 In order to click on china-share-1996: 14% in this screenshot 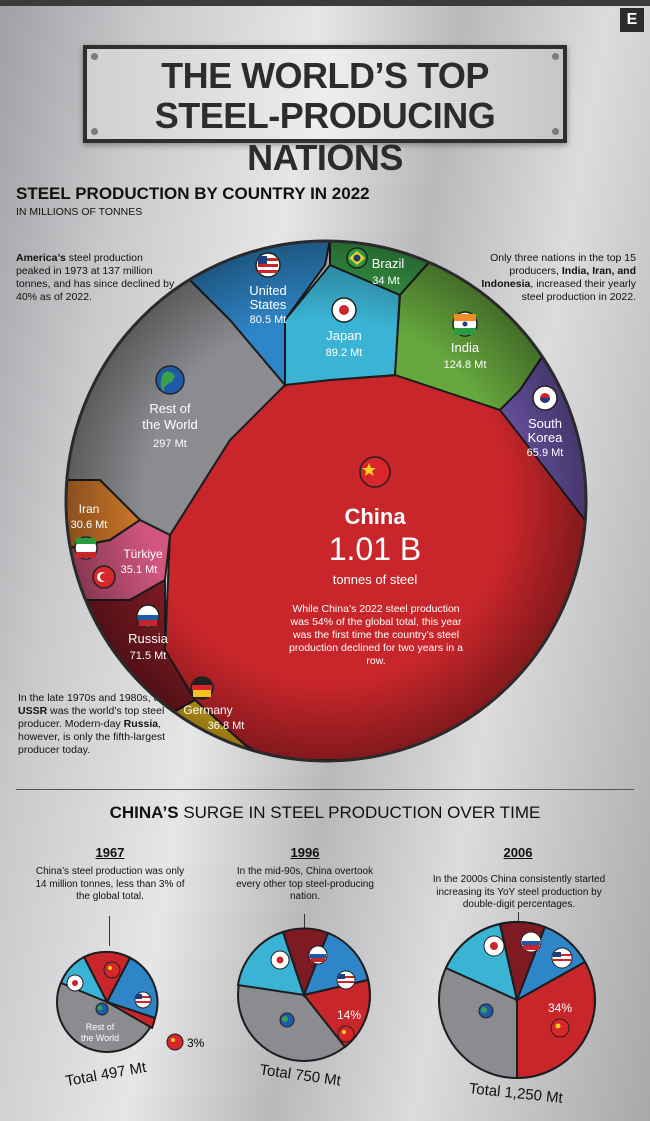, I will do `click(349, 1015)`.